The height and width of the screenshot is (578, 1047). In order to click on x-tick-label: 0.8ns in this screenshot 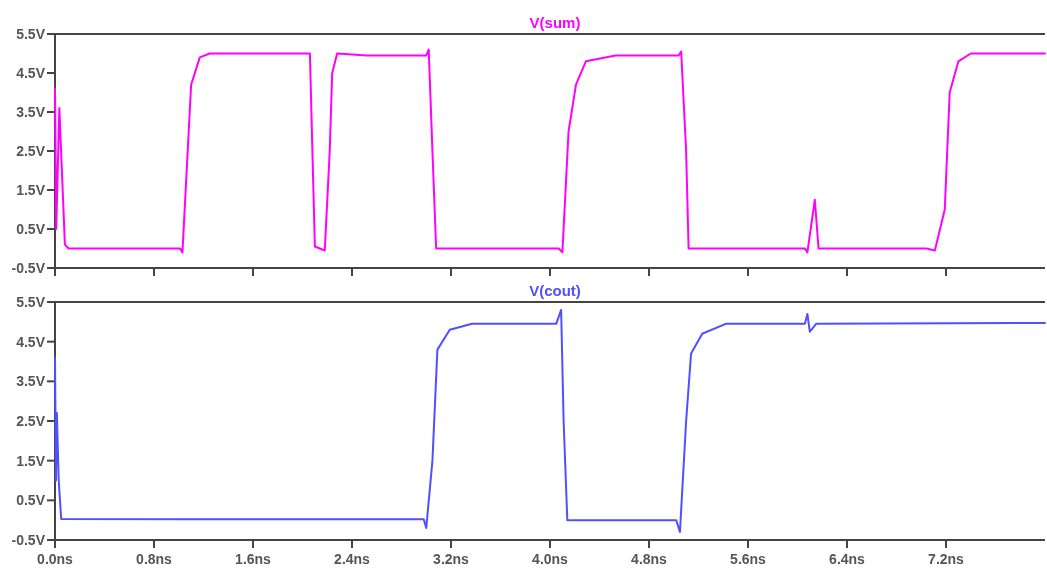, I will do `click(154, 559)`.